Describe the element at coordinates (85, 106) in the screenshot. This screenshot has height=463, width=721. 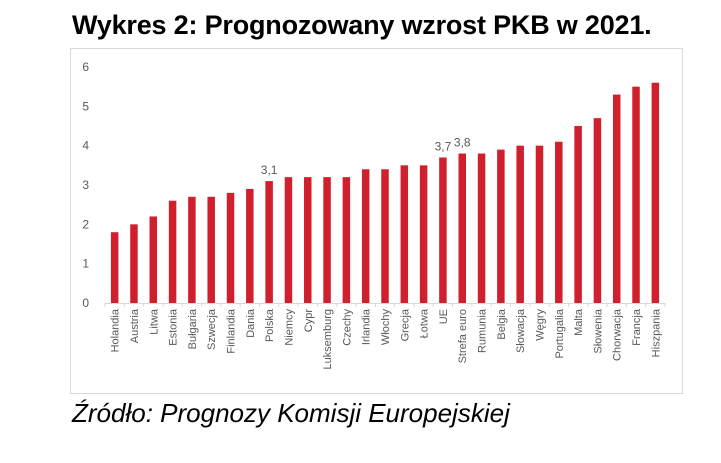
I see `y-tick-label: 5` at that location.